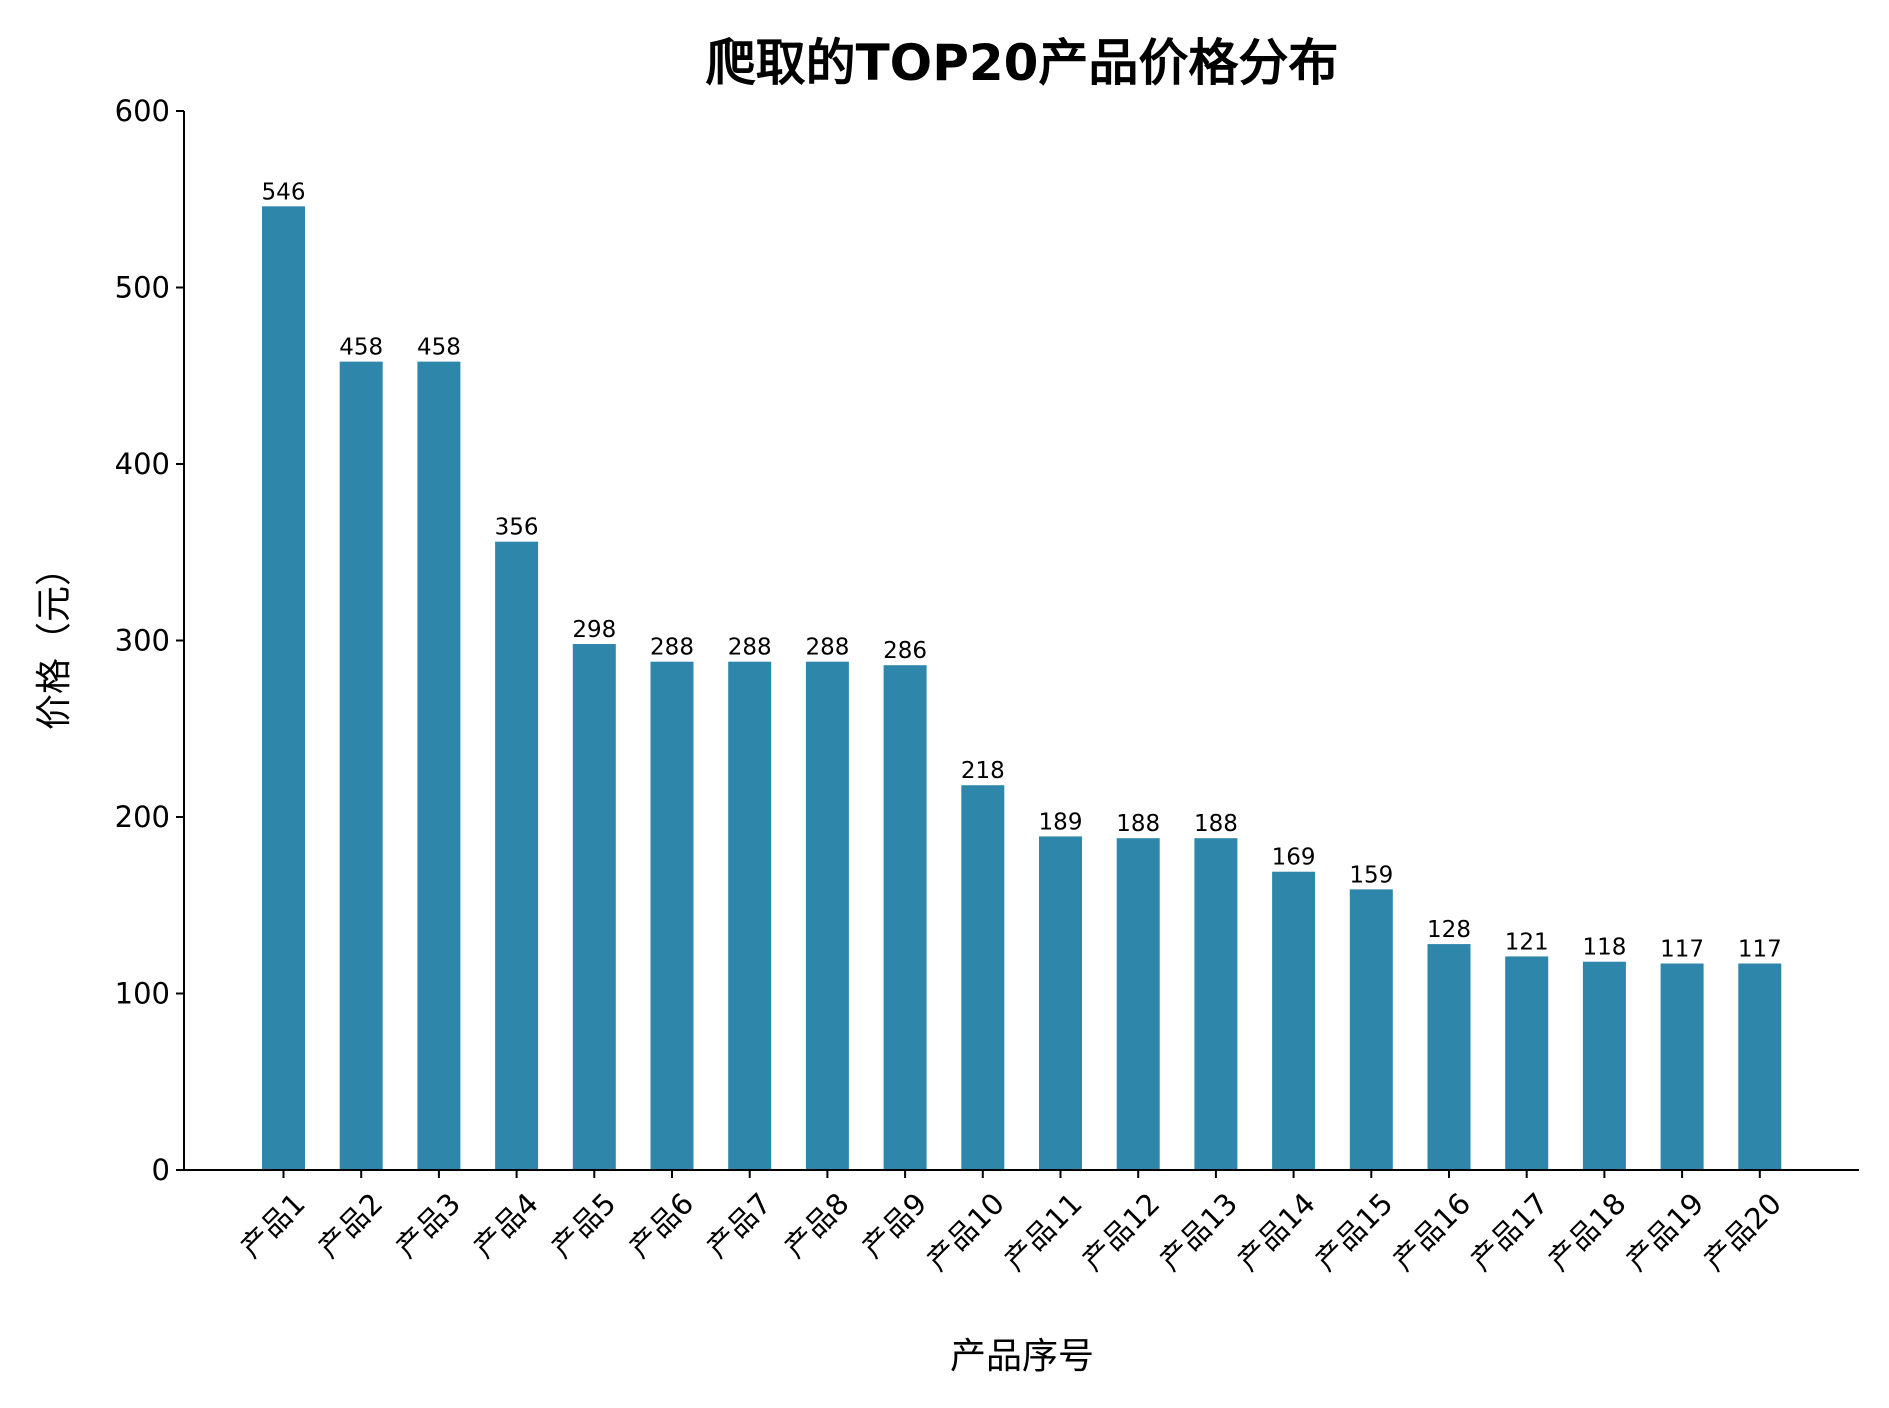 Image resolution: width=1889 pixels, height=1408 pixels. Describe the element at coordinates (905, 651) in the screenshot. I see `data-label: 286` at that location.